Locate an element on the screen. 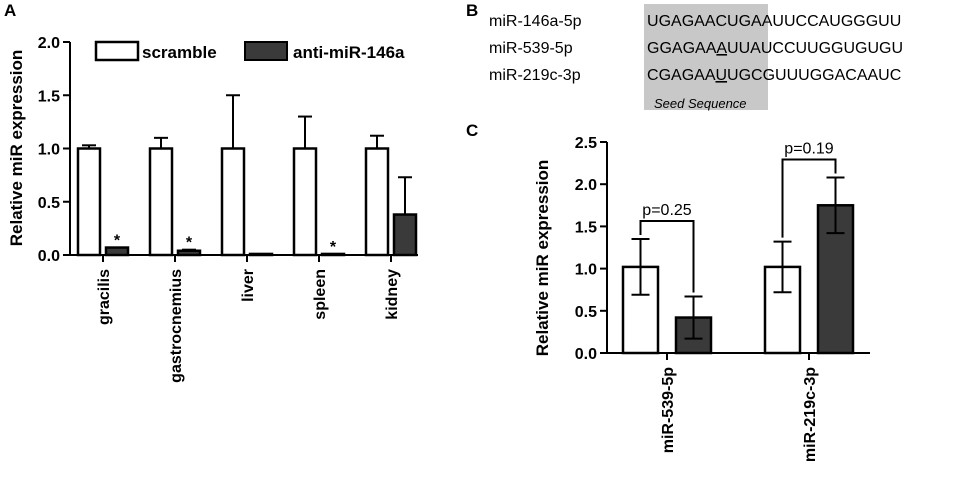  panel-a-category-label: gastrocnemius is located at coordinates (176, 326).